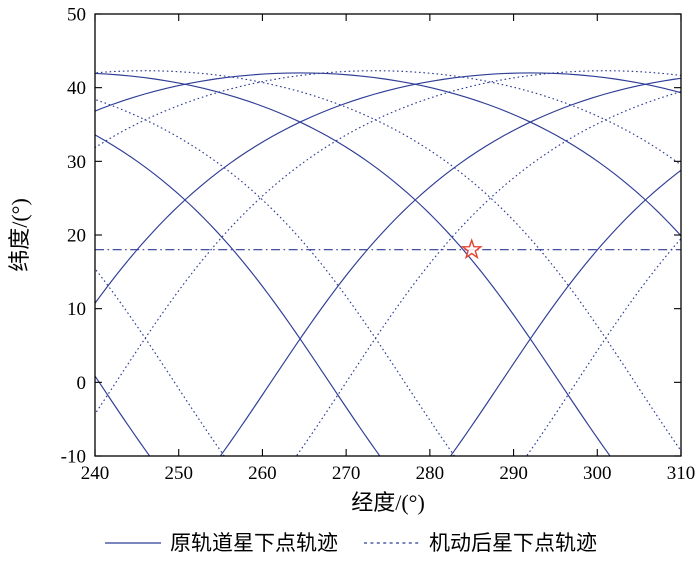  I want to click on legend-item-maneuvered: 机动后星下点轨迹, so click(479, 542).